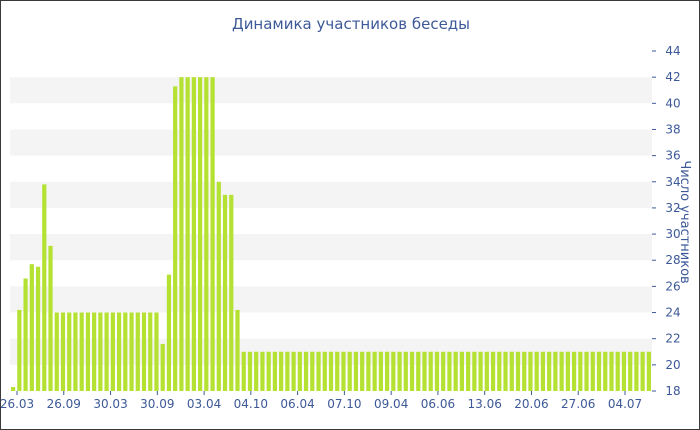 The height and width of the screenshot is (430, 700). I want to click on x-tick-label: 04.10, so click(251, 404).